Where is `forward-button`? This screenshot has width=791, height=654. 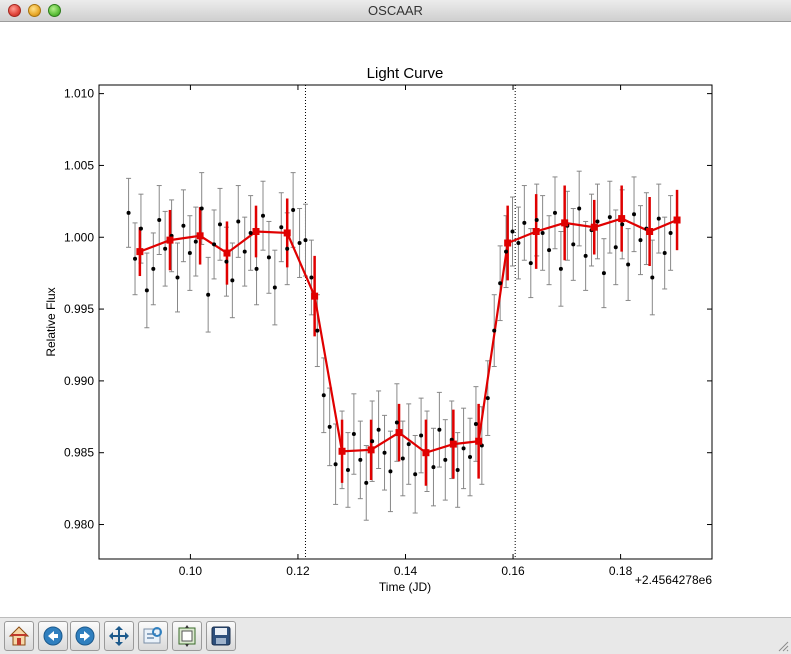
forward-button is located at coordinates (85, 636).